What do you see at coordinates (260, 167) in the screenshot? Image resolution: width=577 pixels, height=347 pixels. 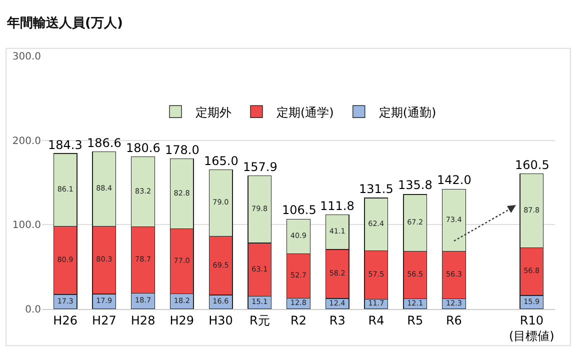 I see `total-label: 157.9` at bounding box center [260, 167].